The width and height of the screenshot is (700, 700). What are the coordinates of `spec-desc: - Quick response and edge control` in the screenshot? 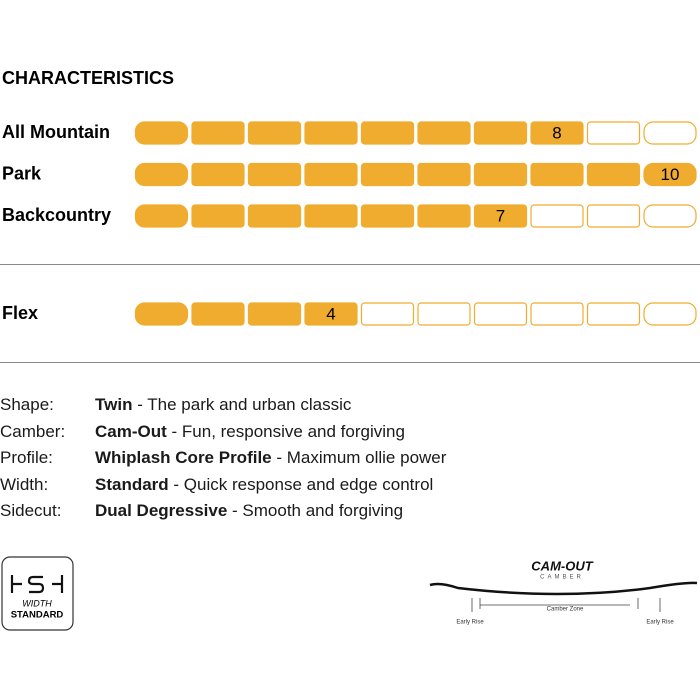 It's located at (303, 484).